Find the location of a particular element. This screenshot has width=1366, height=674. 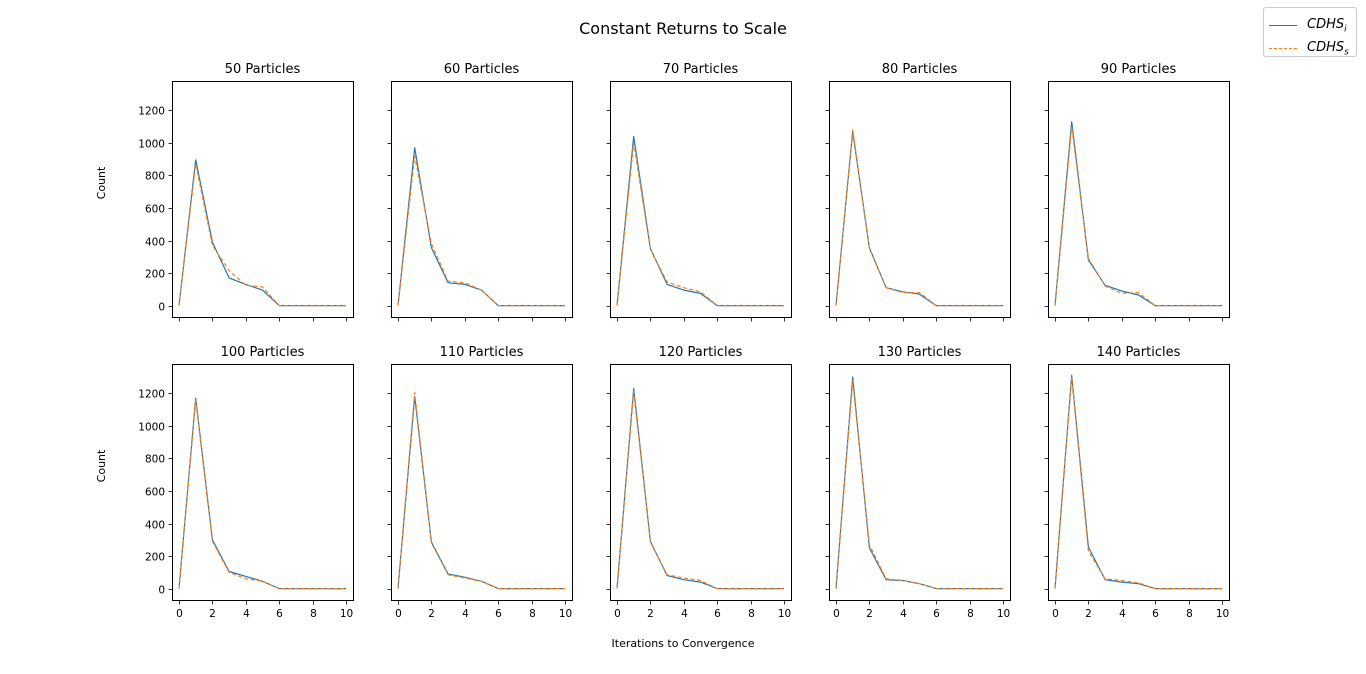

legend-label-cdhs-s: CDHSs is located at coordinates (1328, 49).